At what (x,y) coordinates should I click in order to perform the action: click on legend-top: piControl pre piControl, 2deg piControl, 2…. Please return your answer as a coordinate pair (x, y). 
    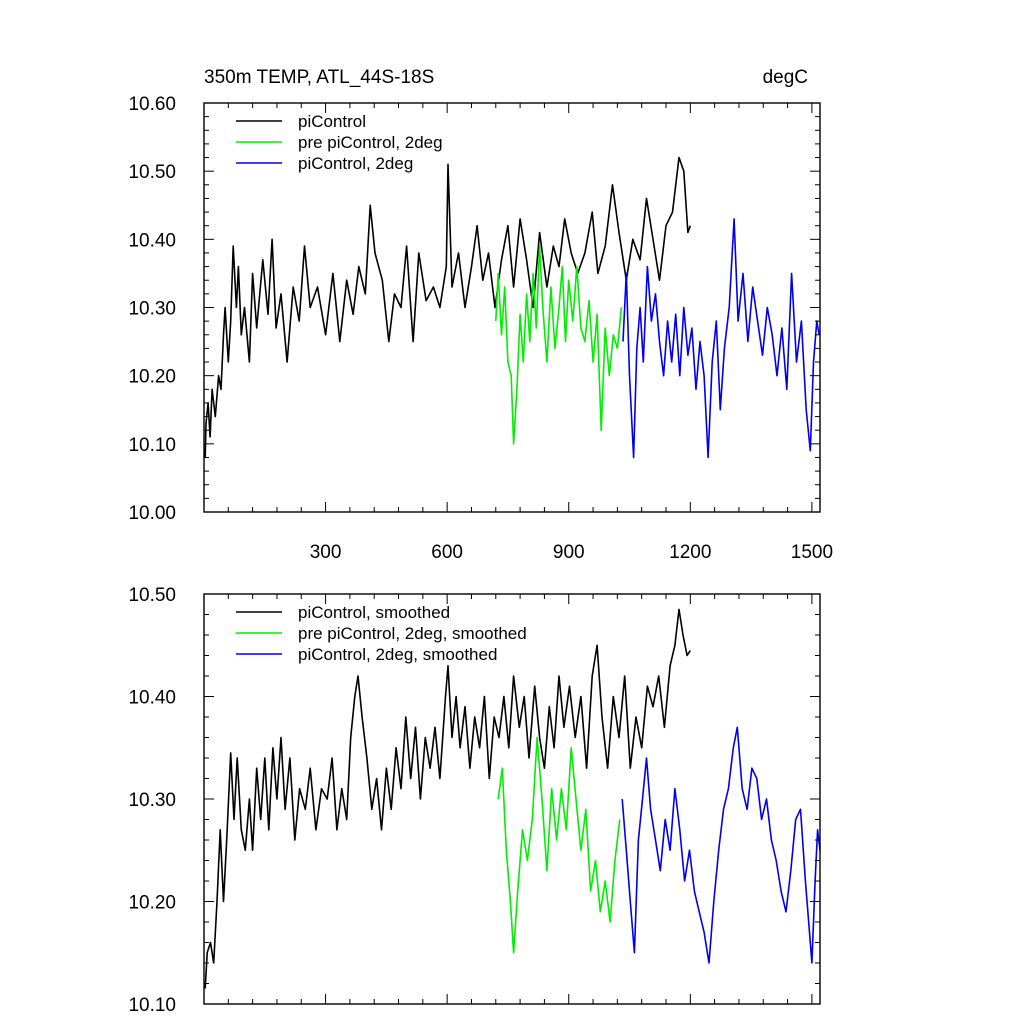
    Looking at the image, I should click on (339, 142).